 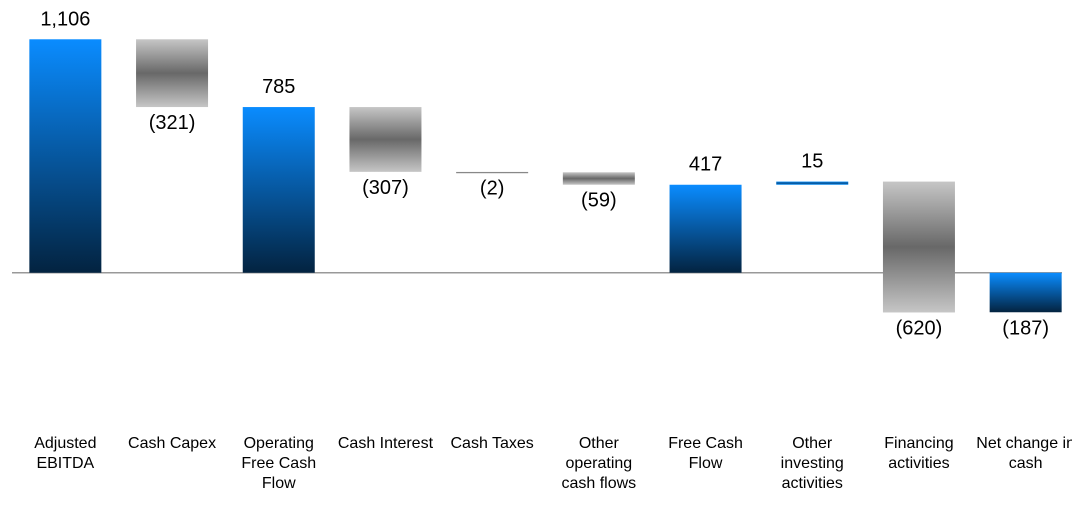 I want to click on category-label: Free Cash Flow, so click(x=705, y=453).